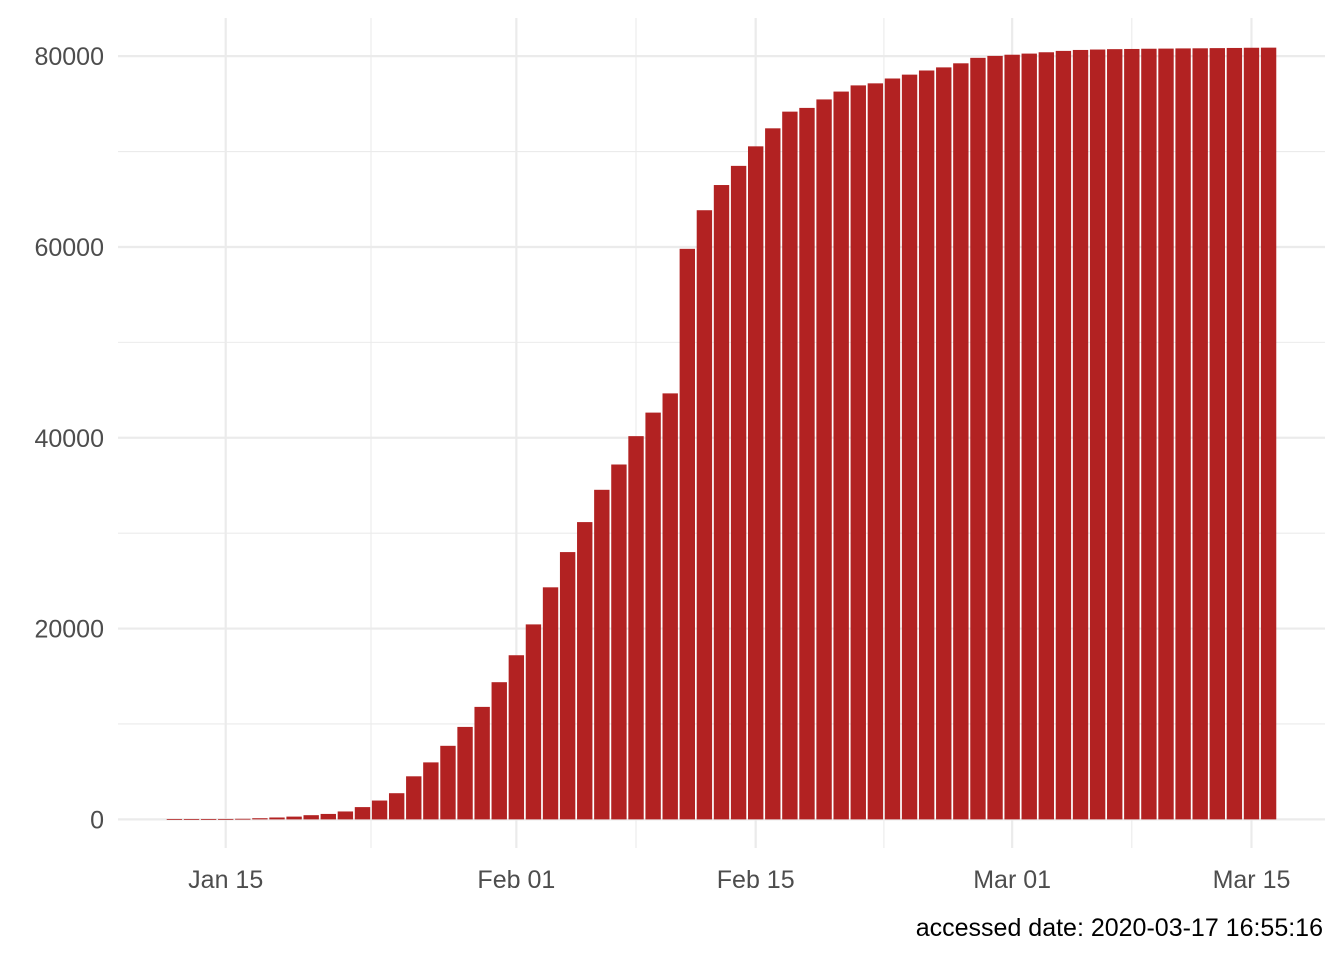 The height and width of the screenshot is (965, 1344). What do you see at coordinates (69, 57) in the screenshot?
I see `y-tick-label: 80000` at bounding box center [69, 57].